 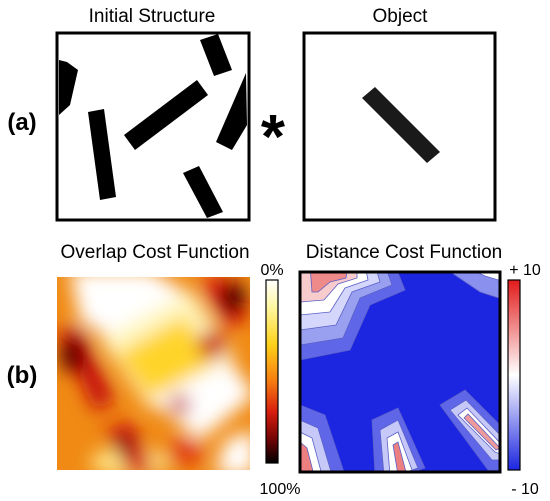 What do you see at coordinates (21, 122) in the screenshot?
I see `panel-a-label: (a)` at bounding box center [21, 122].